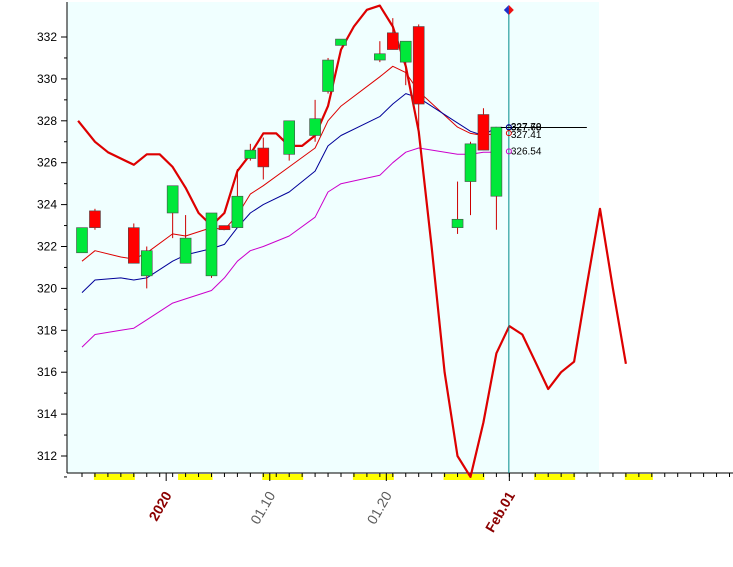  I want to click on x-tick-label: 01.20, so click(379, 507).